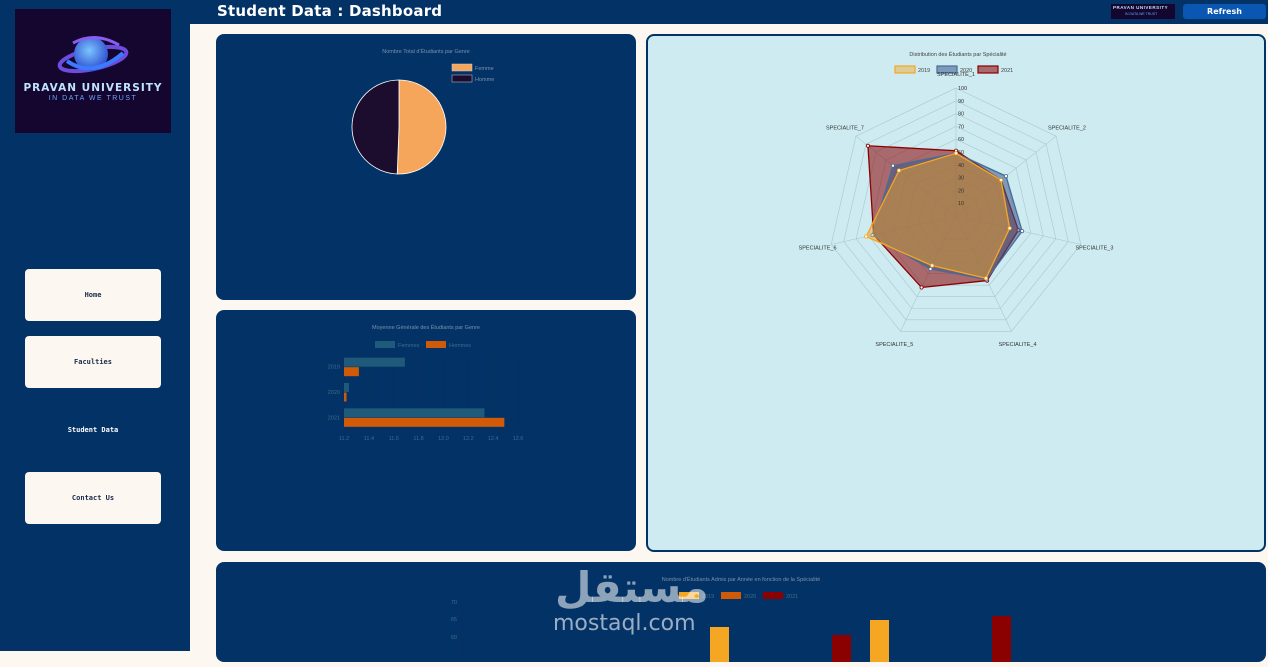 Image resolution: width=1268 pixels, height=667 pixels. Describe the element at coordinates (426, 327) in the screenshot. I see `hbar-title: Moyenne Générale des Étudiants par Genre` at that location.